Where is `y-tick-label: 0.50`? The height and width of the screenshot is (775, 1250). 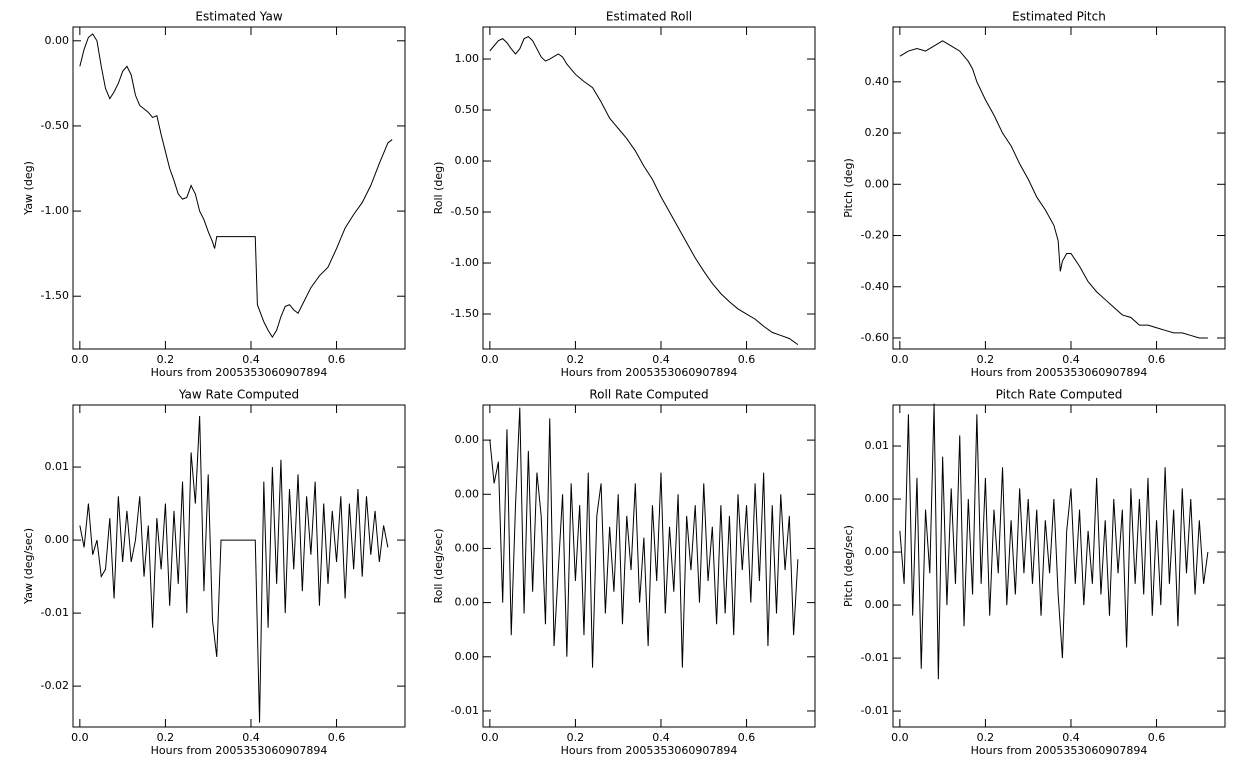 y-tick-label: 0.50 is located at coordinates (467, 109).